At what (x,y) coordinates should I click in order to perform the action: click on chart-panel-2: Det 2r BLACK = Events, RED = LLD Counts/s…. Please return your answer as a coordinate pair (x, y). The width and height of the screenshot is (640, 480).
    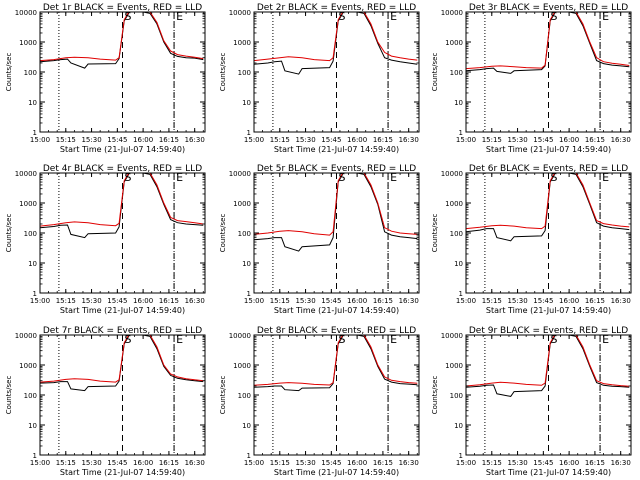
    Looking at the image, I should click on (319, 78).